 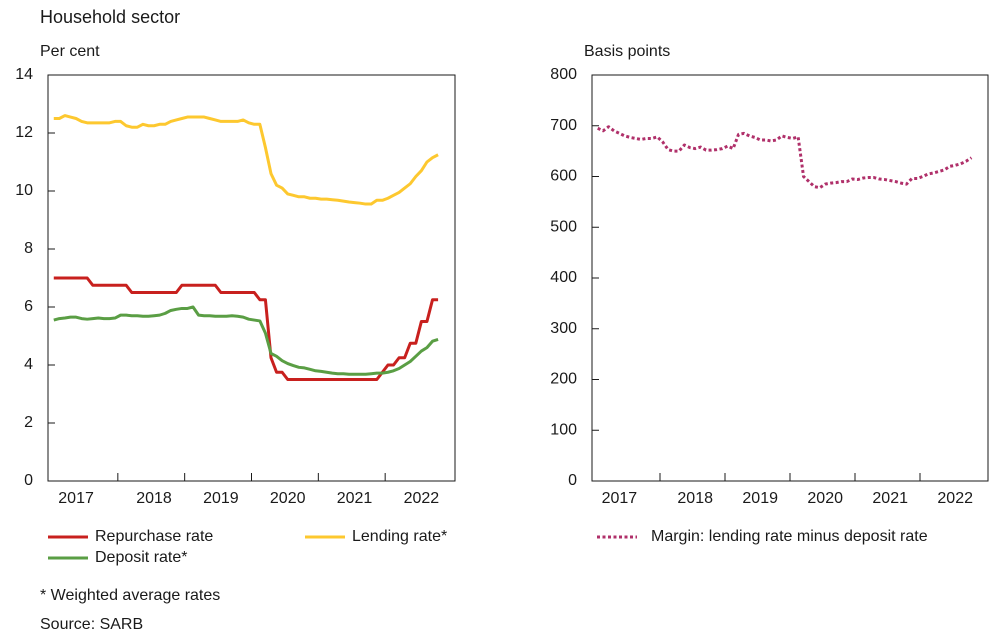 What do you see at coordinates (70, 51) in the screenshot?
I see `y-axis-title: Per cent` at bounding box center [70, 51].